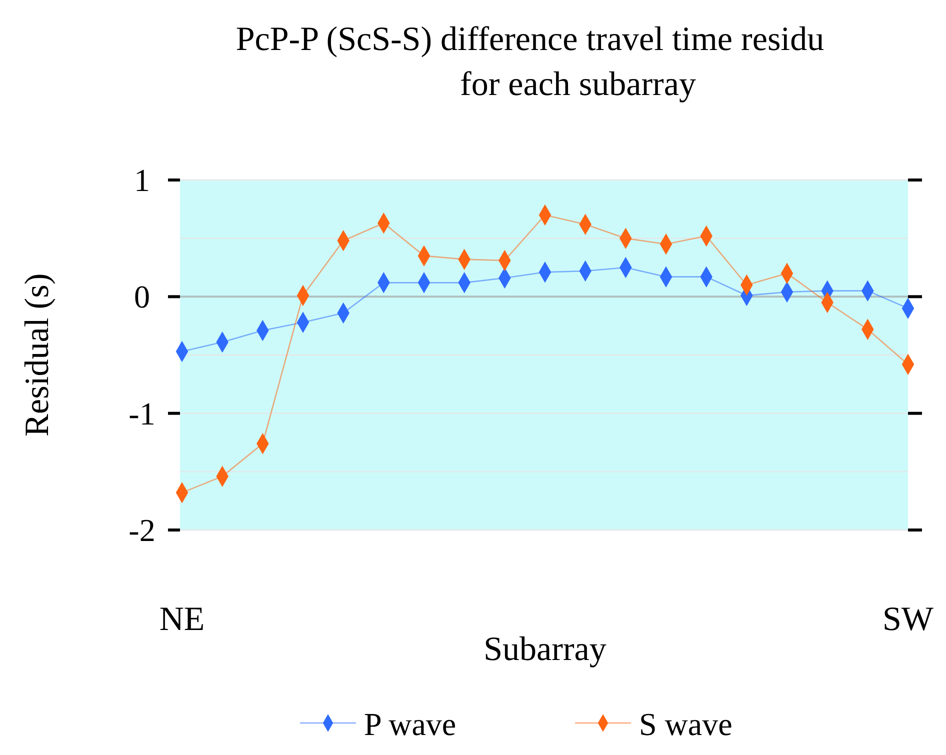 The height and width of the screenshot is (755, 946). What do you see at coordinates (530, 62) in the screenshot?
I see `chart-title: PcP-P (ScS-S) difference travel time residu for each subarray` at bounding box center [530, 62].